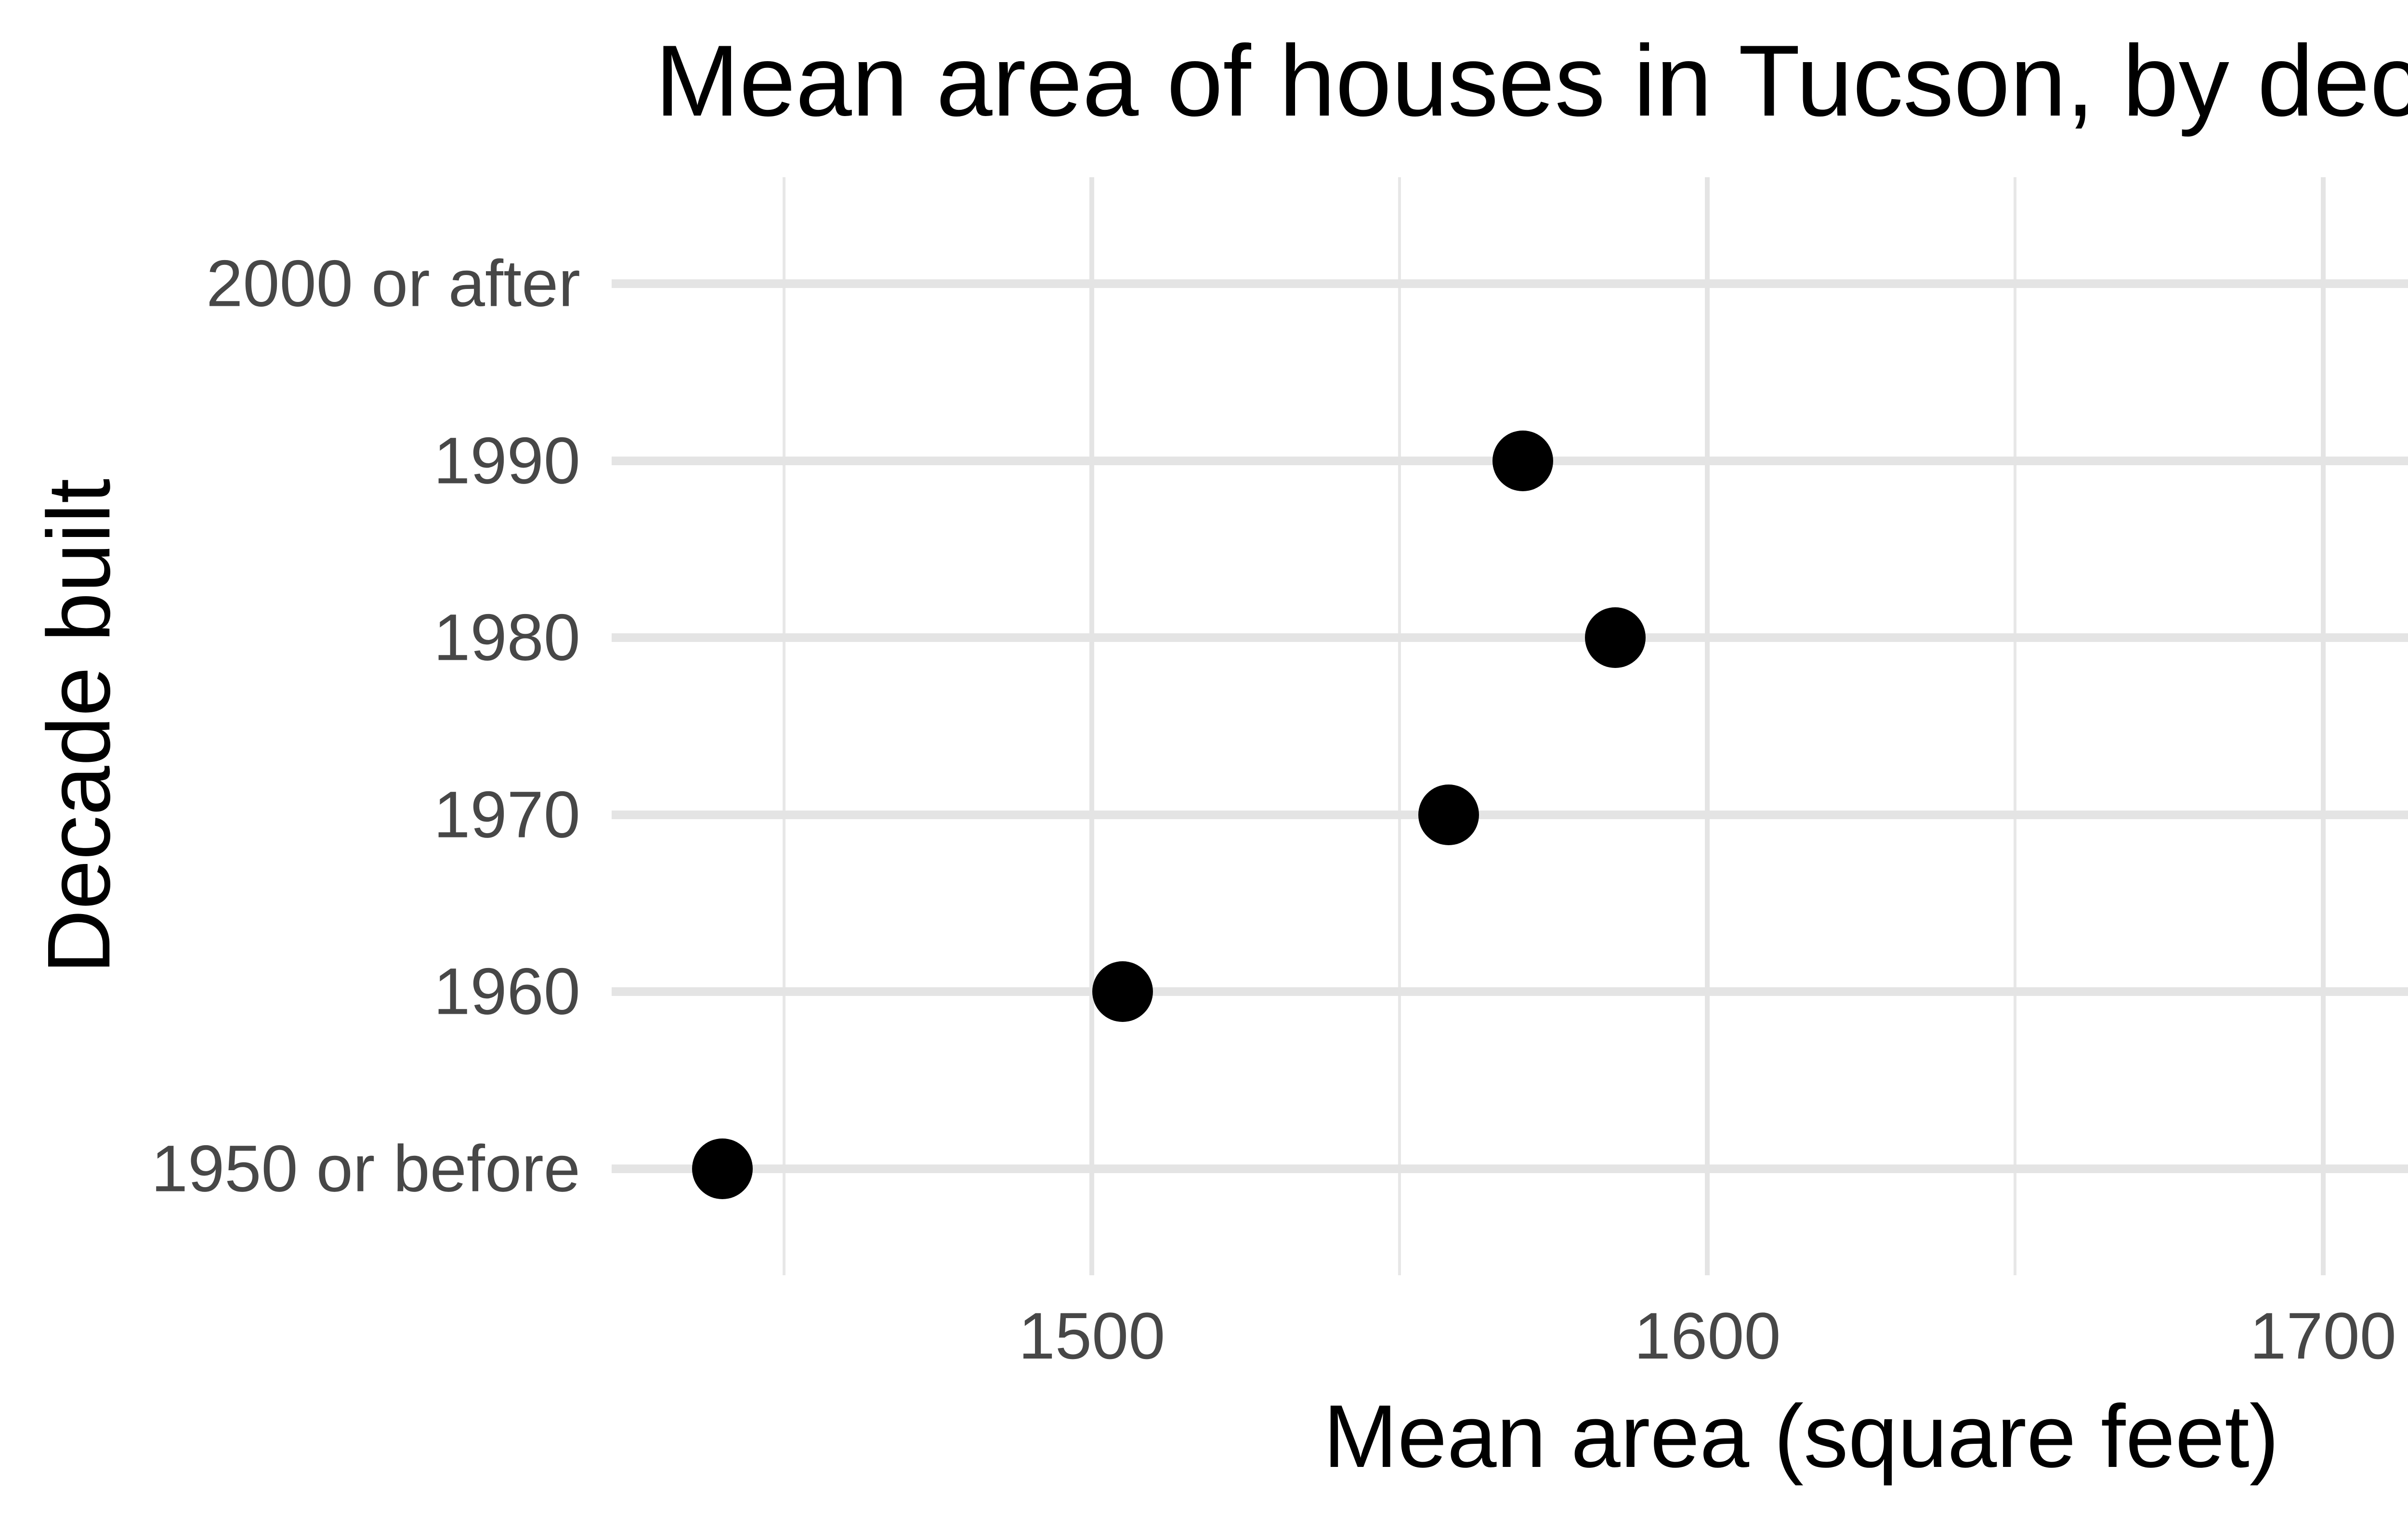 This screenshot has height=1517, width=2408. What do you see at coordinates (393, 284) in the screenshot?
I see `y-tick-label-0: 2000 or after` at bounding box center [393, 284].